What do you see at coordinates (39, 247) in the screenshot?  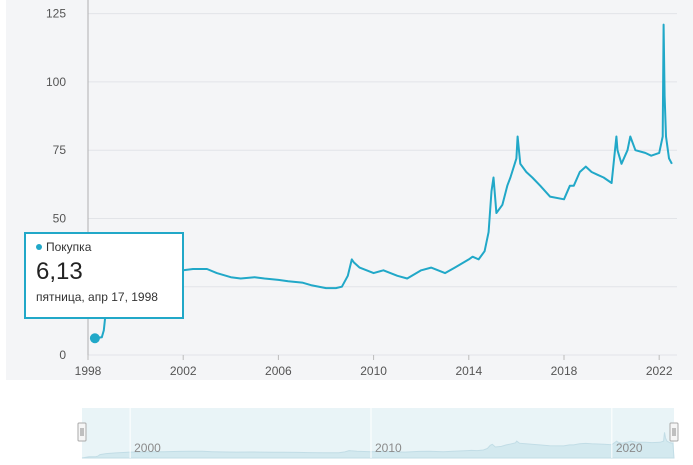 I see `series-dot-icon` at bounding box center [39, 247].